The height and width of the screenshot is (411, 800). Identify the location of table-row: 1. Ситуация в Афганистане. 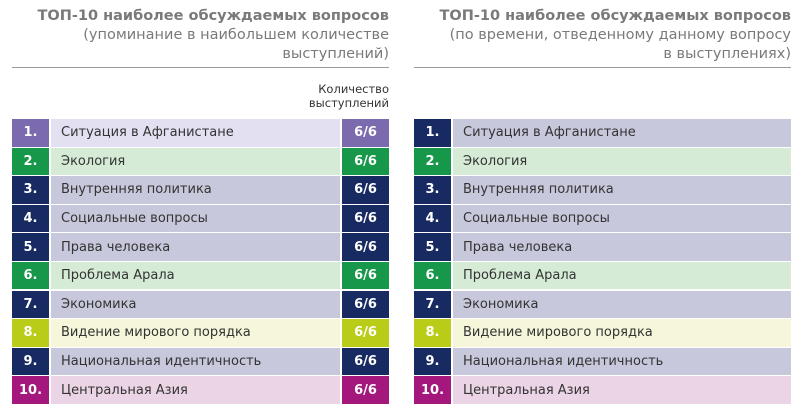
(602, 133).